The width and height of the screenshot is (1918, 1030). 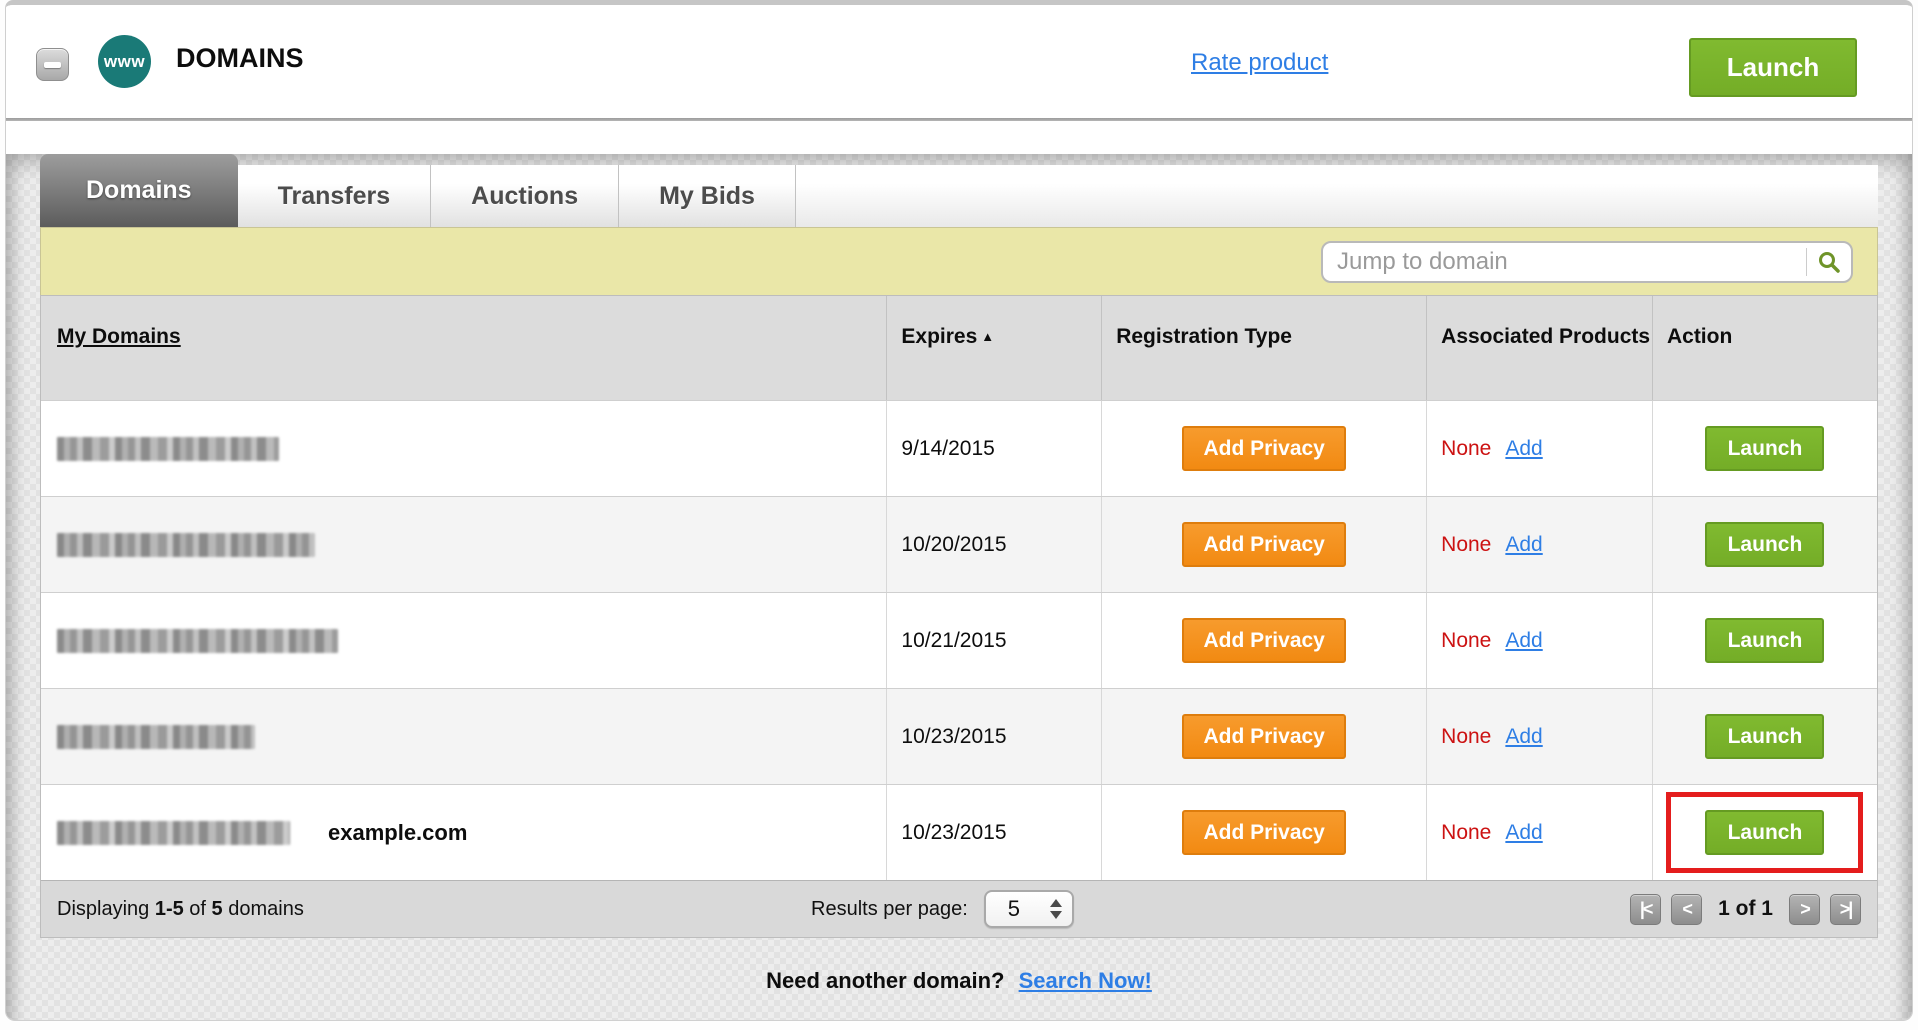 I want to click on launch-button-highlighted: Launch, so click(x=1765, y=832).